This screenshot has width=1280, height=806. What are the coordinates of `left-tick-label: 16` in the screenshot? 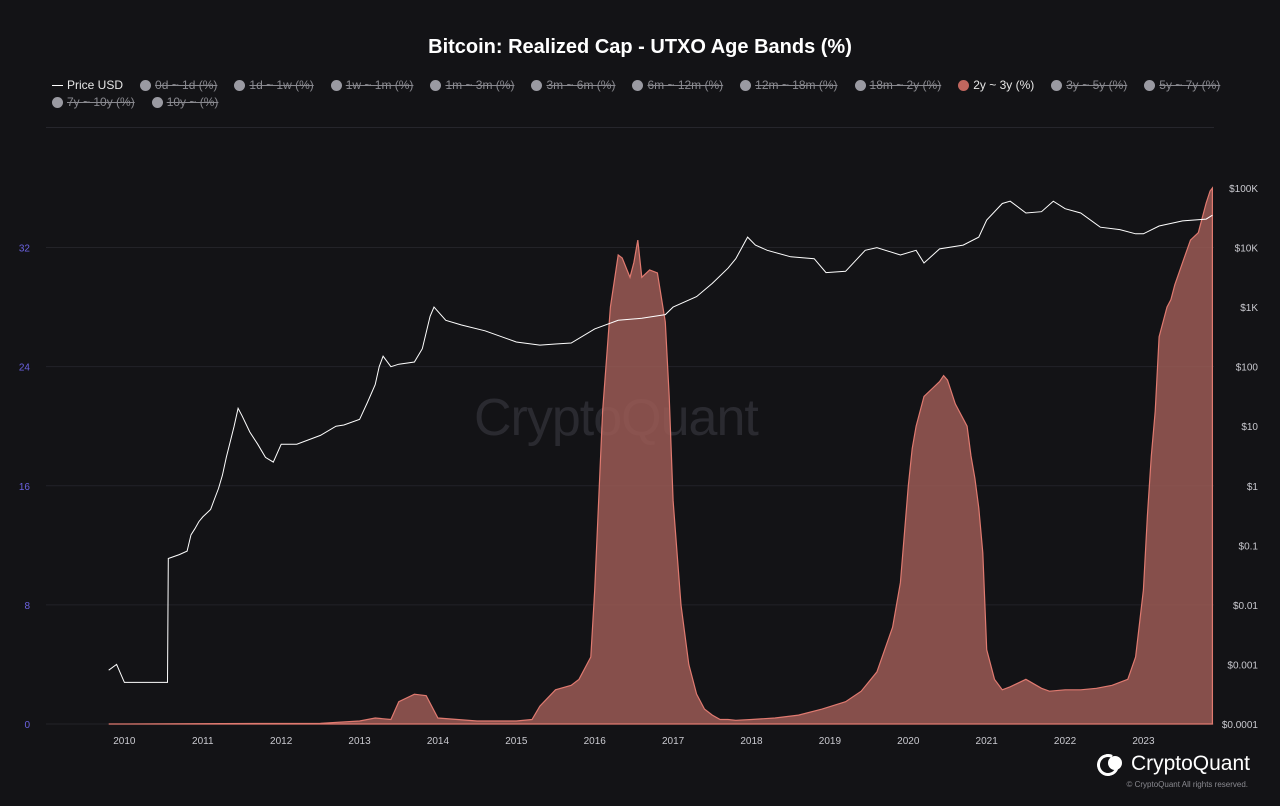 It's located at (25, 487).